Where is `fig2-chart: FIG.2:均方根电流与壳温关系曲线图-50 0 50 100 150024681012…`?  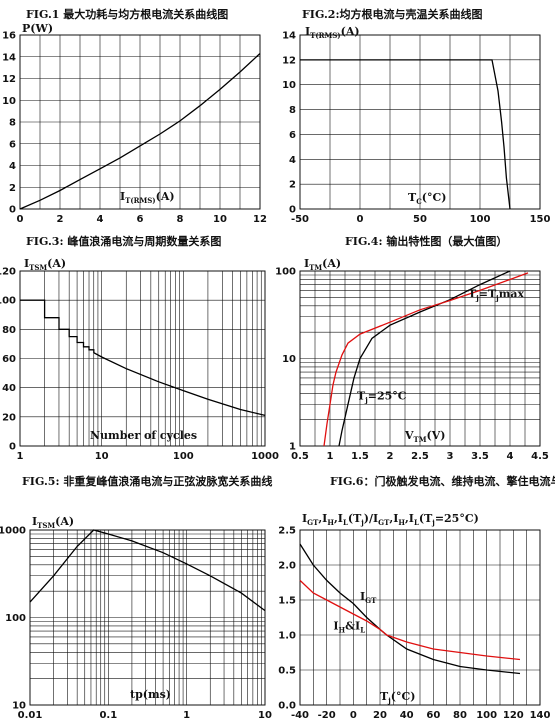
fig2-chart: FIG.2:均方根电流与壳温关系曲线图-50 0 50 100 150024681012… is located at coordinates (416, 116).